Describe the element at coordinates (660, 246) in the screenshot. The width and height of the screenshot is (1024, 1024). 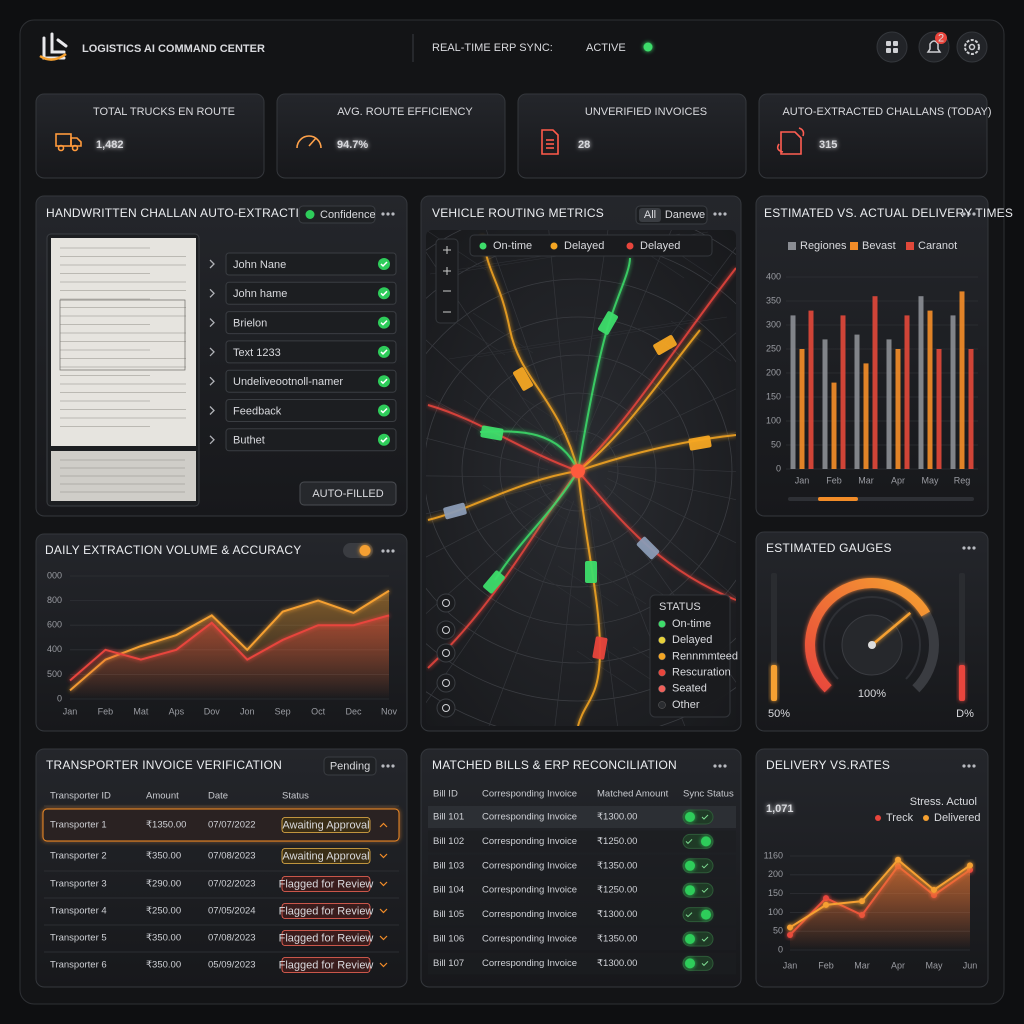
I see `legend-label: Delayed` at that location.